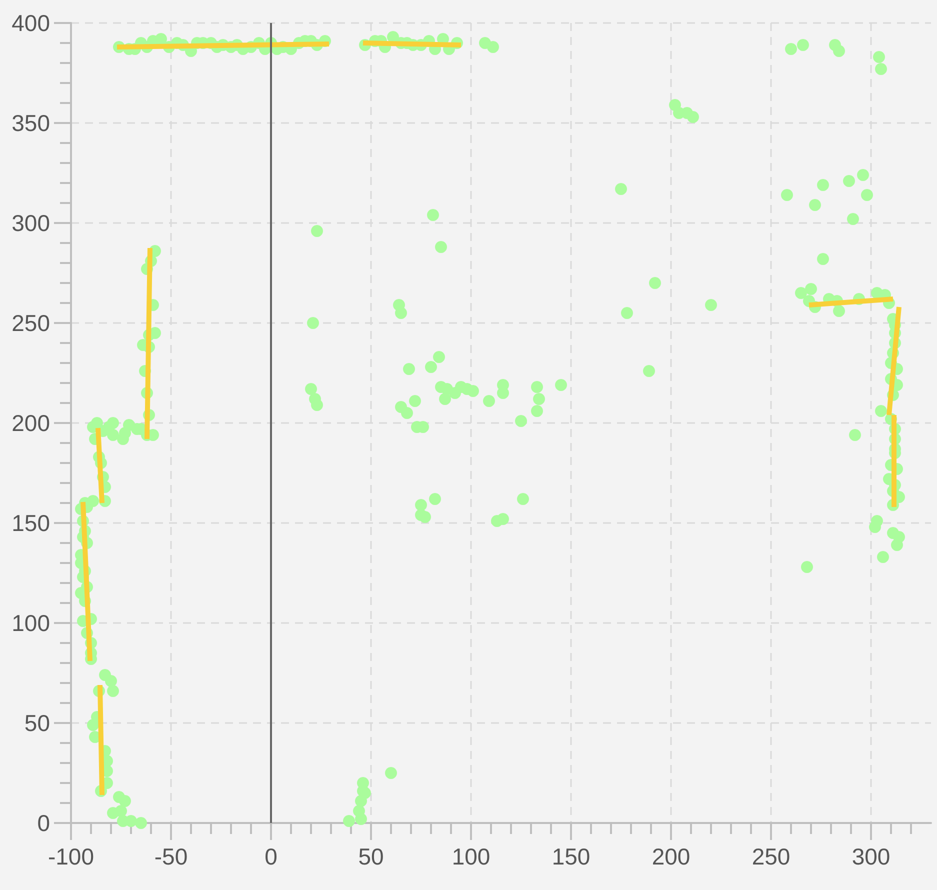  What do you see at coordinates (471, 857) in the screenshot?
I see `x-tick-label: 100` at bounding box center [471, 857].